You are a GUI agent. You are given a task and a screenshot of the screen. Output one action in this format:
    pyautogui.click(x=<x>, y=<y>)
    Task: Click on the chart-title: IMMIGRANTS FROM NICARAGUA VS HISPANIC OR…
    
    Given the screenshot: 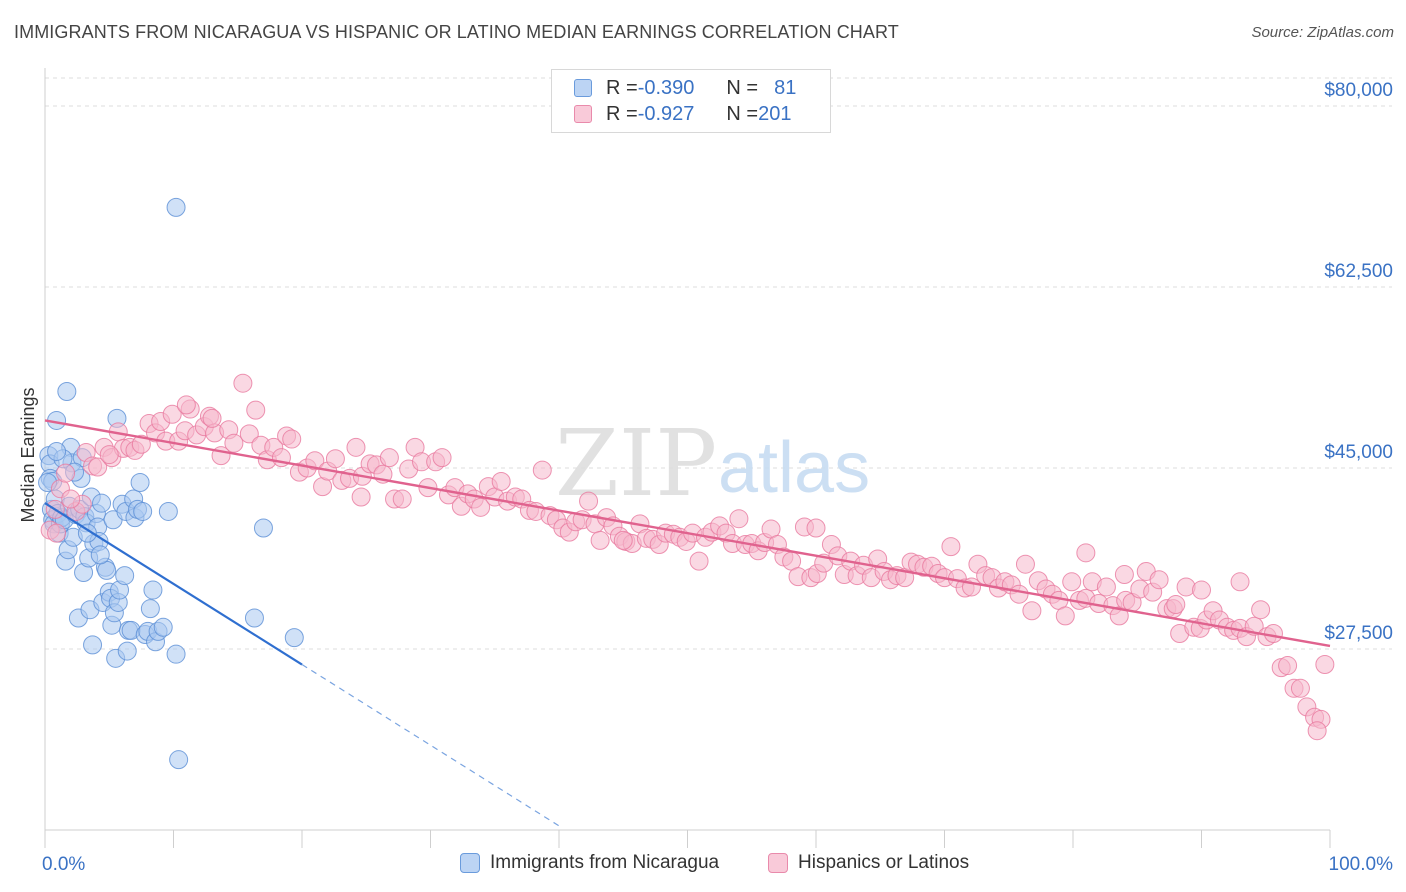 What is the action you would take?
    pyautogui.click(x=456, y=32)
    